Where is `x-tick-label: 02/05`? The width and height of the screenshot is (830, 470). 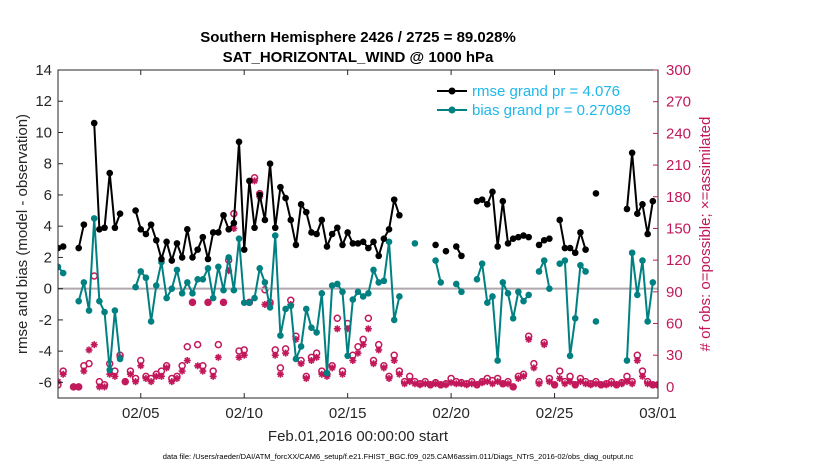
x-tick-label: 02/05 is located at coordinates (141, 413).